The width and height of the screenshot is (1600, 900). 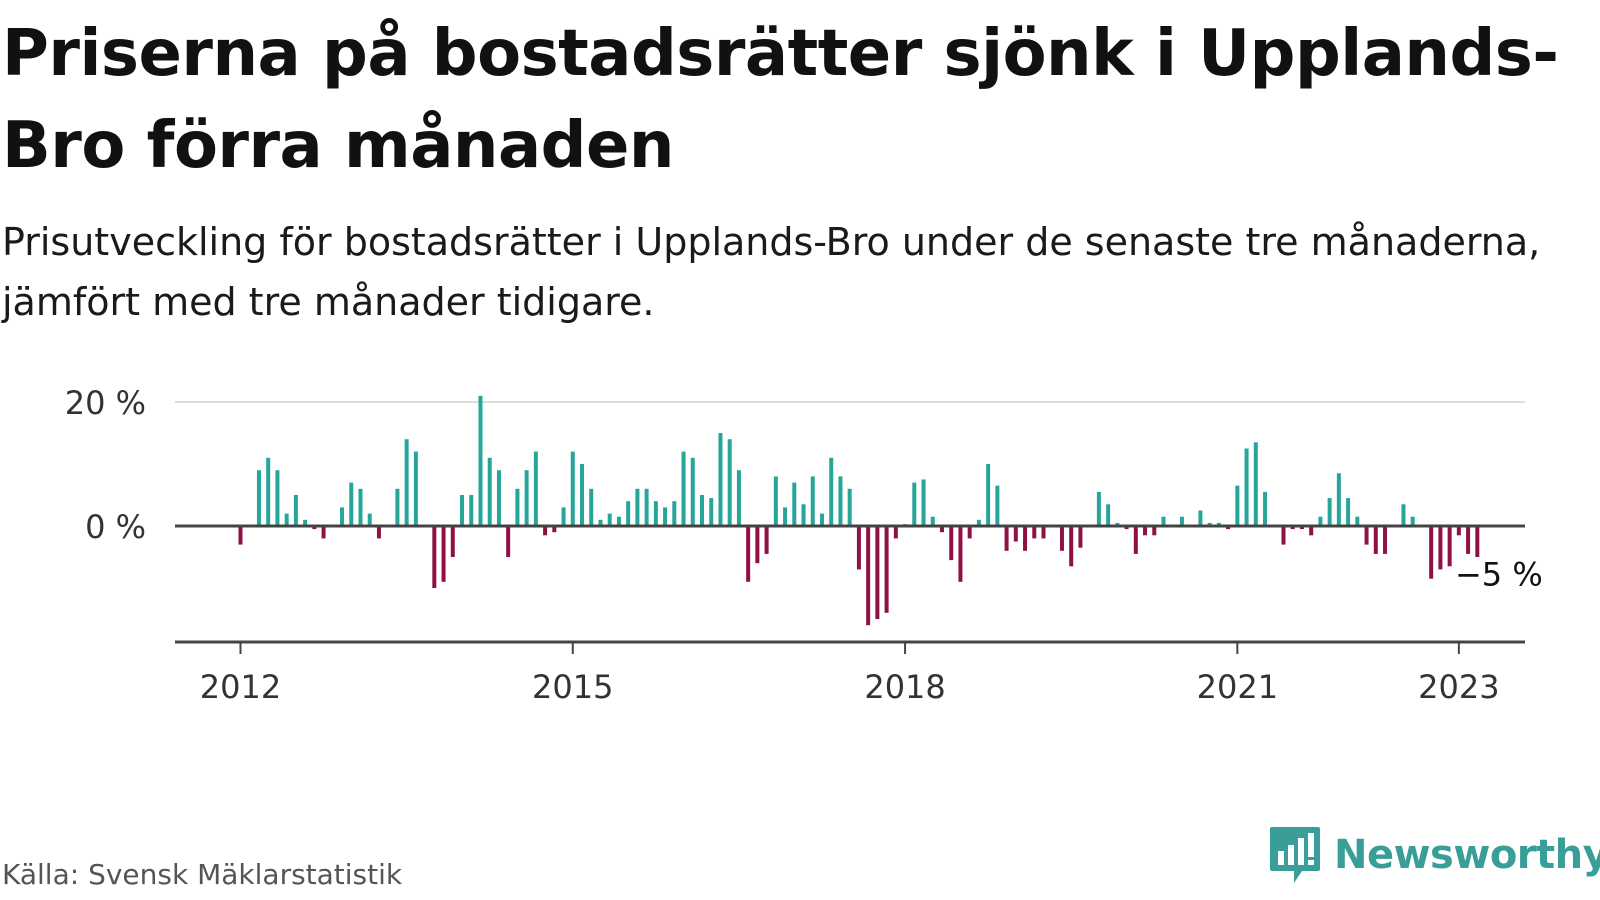 I want to click on y-tick-label: 20 %, so click(x=105, y=403).